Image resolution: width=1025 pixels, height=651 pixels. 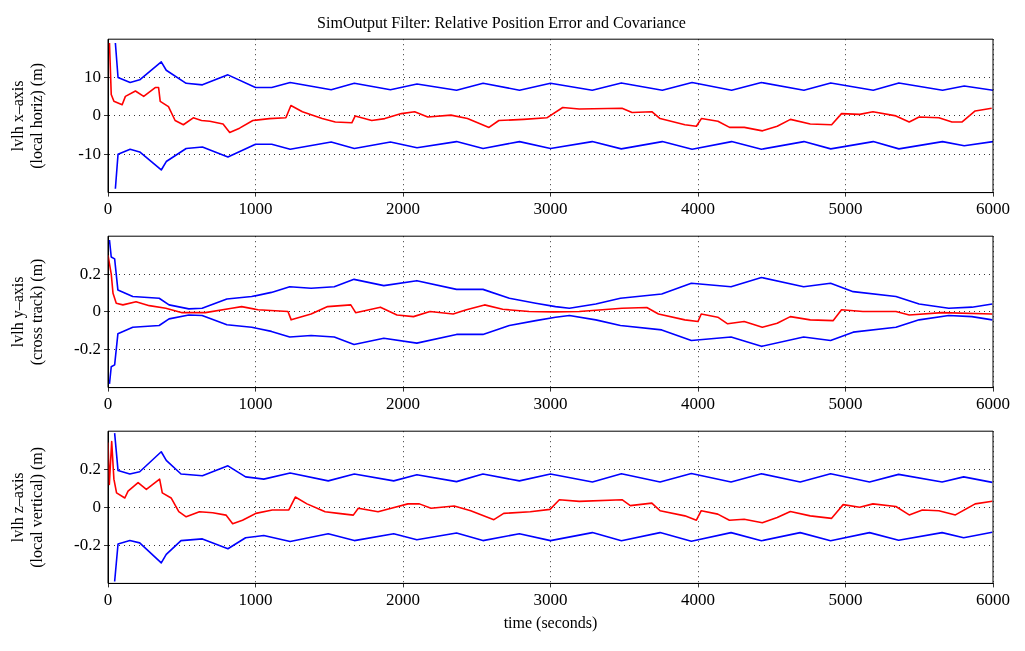 I want to click on y-axis-title: lvlh y–axis (cross track) (m), so click(x=27, y=312).